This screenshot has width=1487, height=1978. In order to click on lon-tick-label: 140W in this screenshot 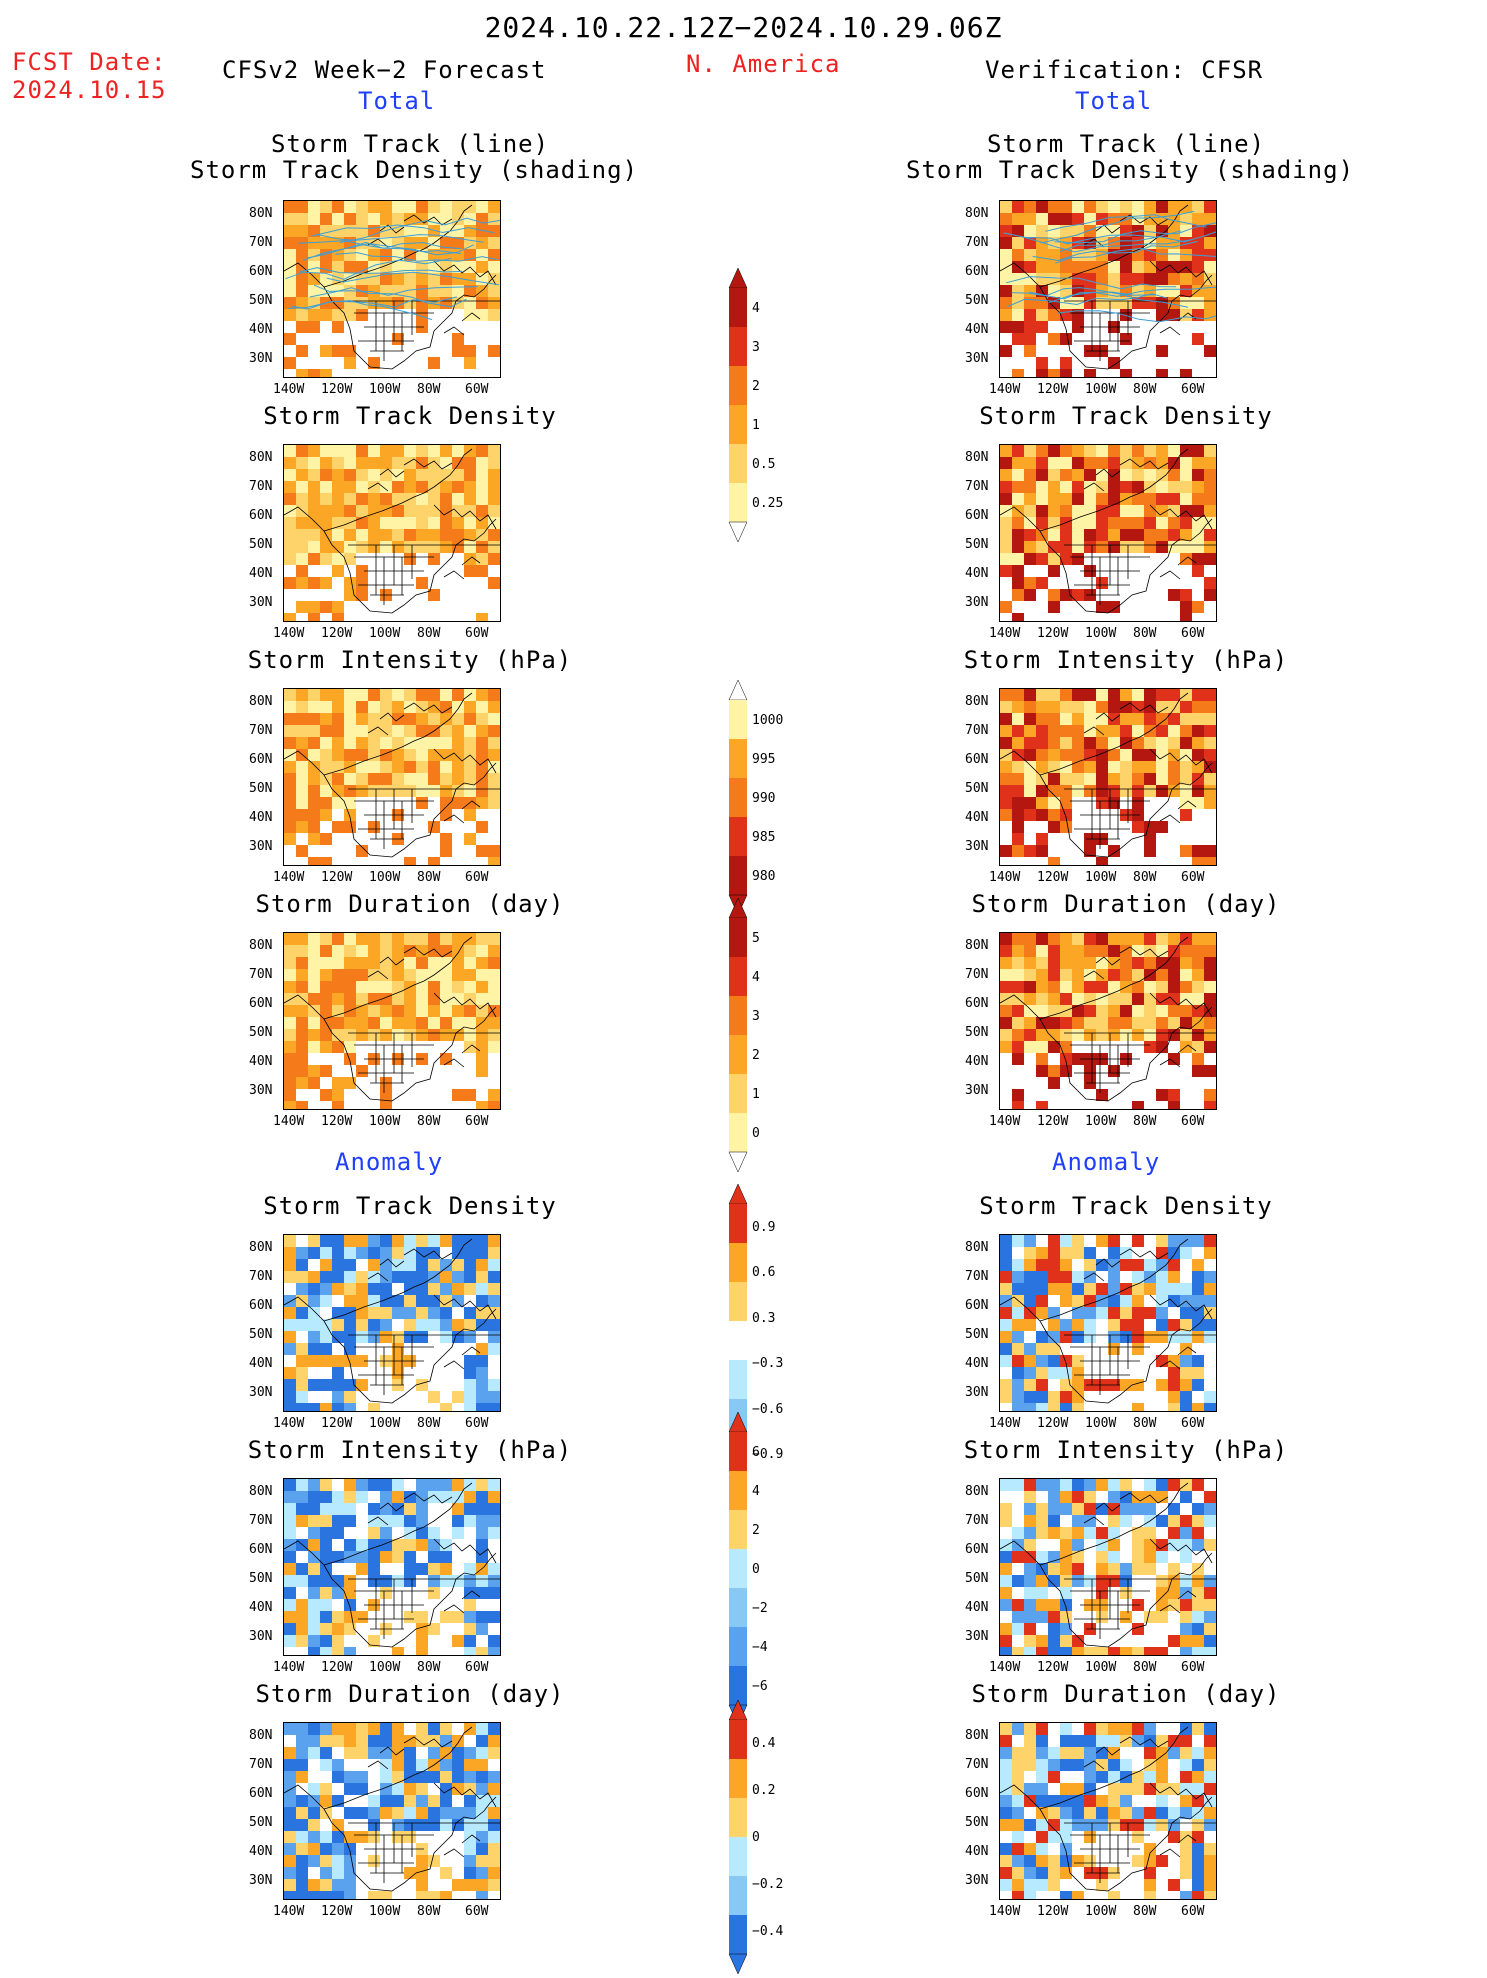, I will do `click(289, 389)`.